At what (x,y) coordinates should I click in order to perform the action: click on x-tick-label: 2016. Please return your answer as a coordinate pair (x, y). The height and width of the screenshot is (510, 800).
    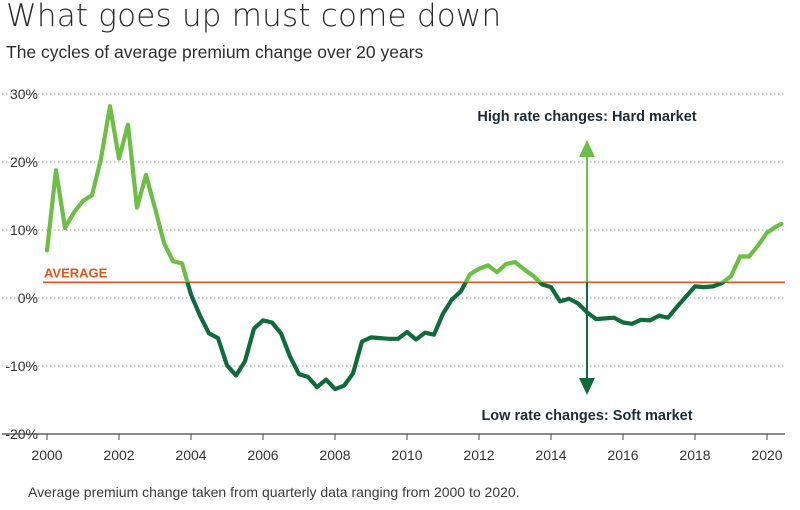
    Looking at the image, I should click on (622, 455).